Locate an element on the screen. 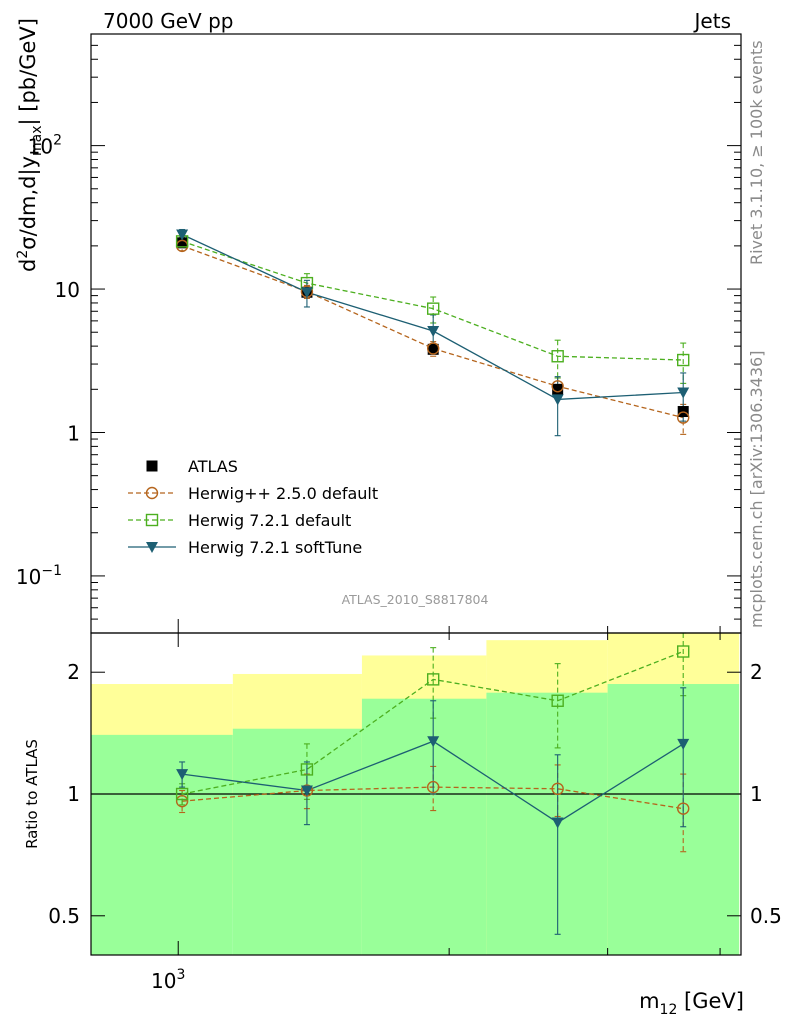  main-y-tick-label: 10⁻¹ is located at coordinates (39, 576).